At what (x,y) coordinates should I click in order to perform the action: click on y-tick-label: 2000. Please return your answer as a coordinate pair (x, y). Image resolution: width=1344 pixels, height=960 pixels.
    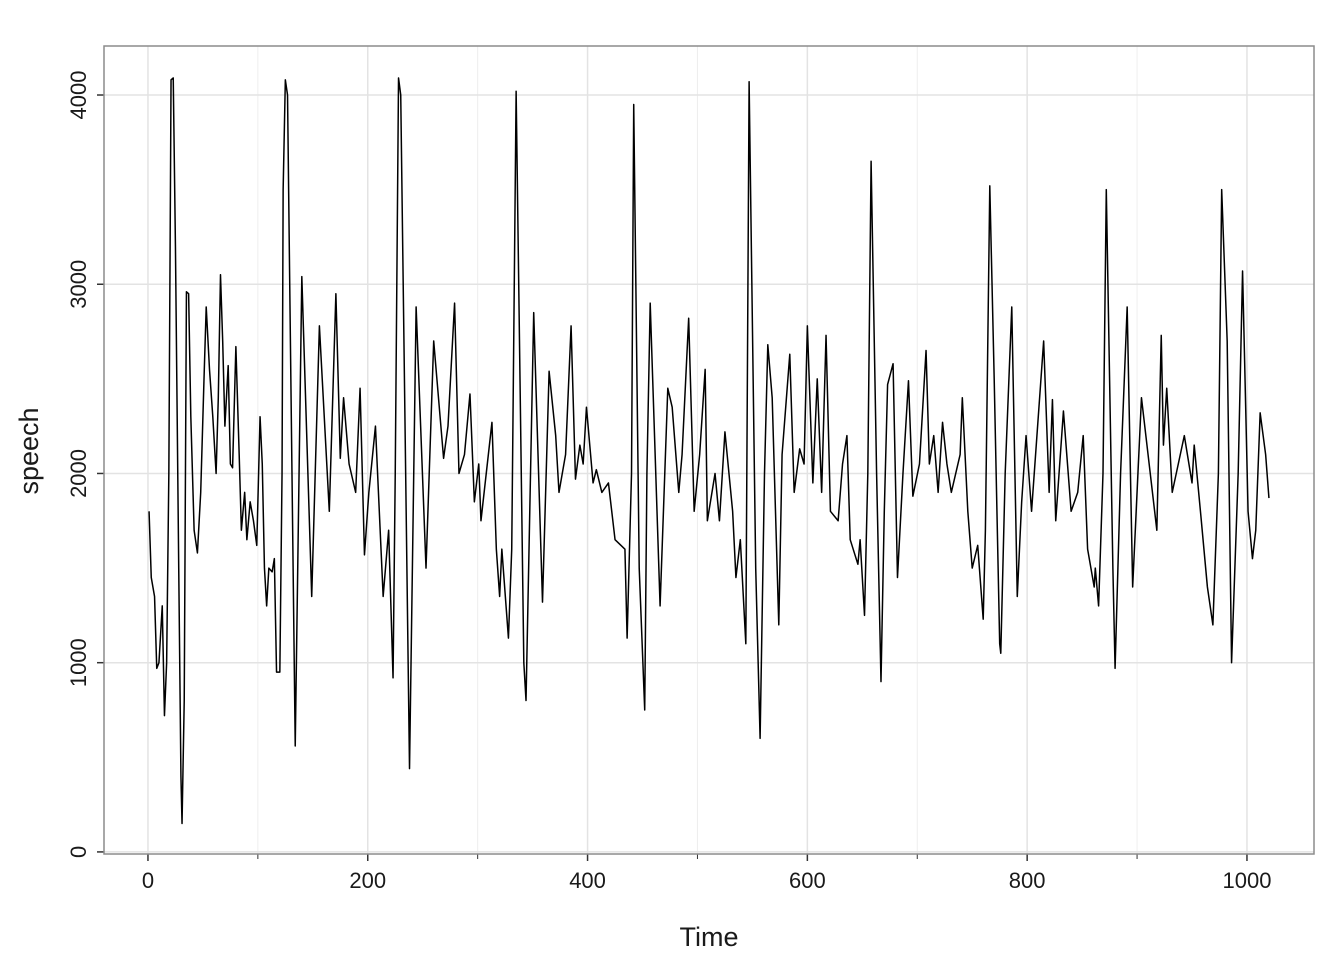
    Looking at the image, I should click on (78, 473).